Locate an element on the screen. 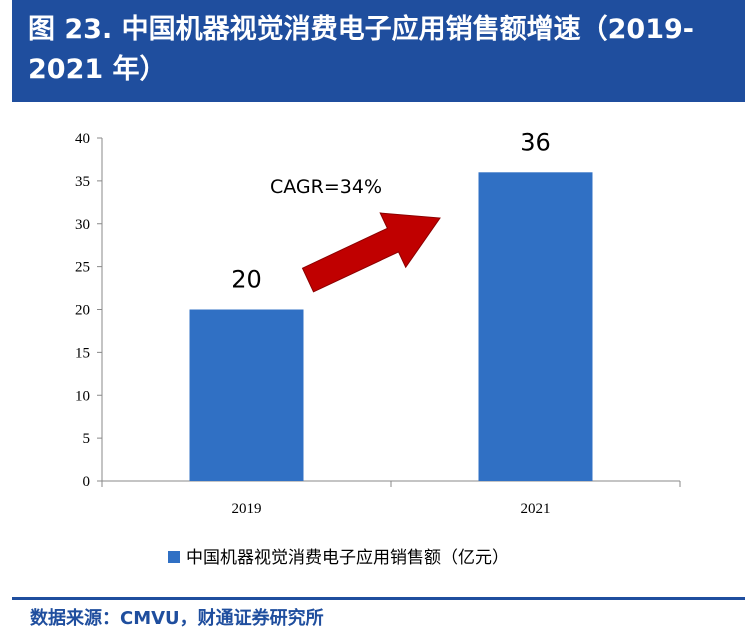  x-tick-label: 2019 is located at coordinates (247, 509).